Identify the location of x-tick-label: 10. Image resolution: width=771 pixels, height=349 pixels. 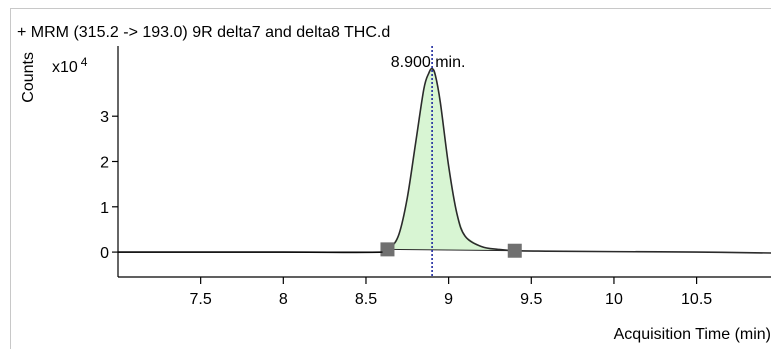
(614, 299).